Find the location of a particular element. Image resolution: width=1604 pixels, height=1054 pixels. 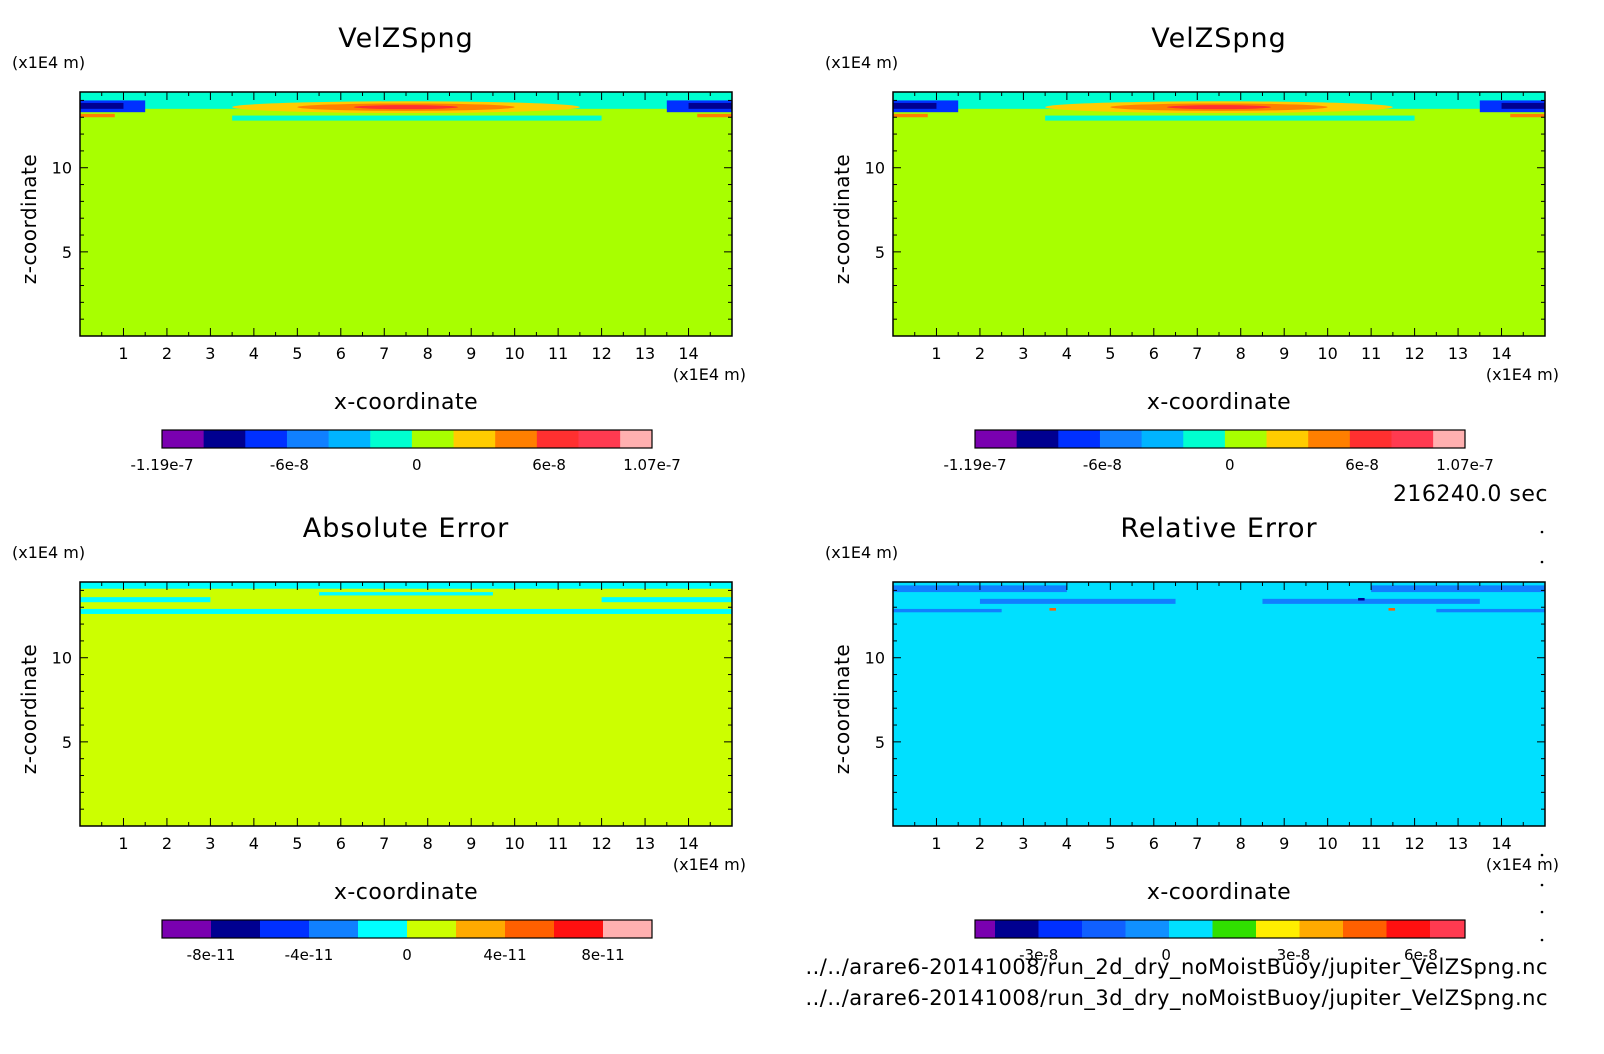

x-tick-label: 13 is located at coordinates (645, 843).